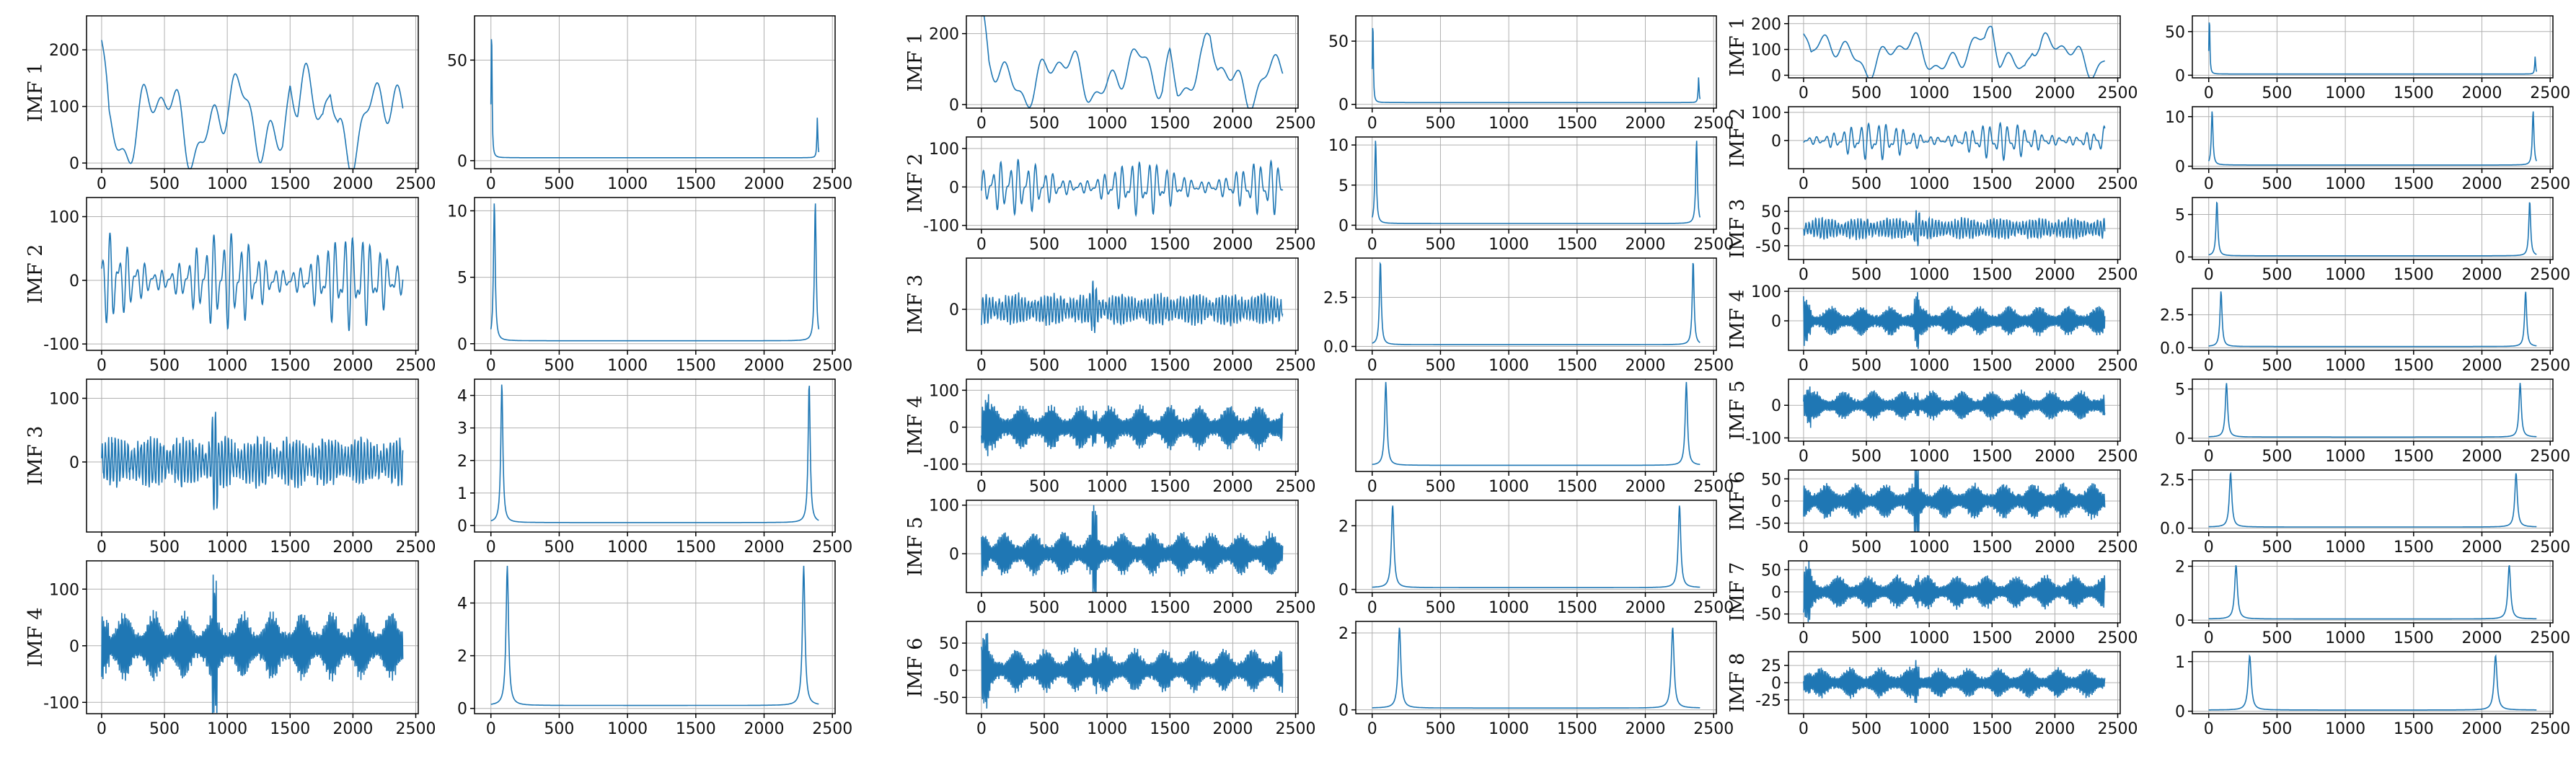 This screenshot has width=2576, height=780. I want to click on right-row1-ylabel: IMF 1, so click(1737, 47).